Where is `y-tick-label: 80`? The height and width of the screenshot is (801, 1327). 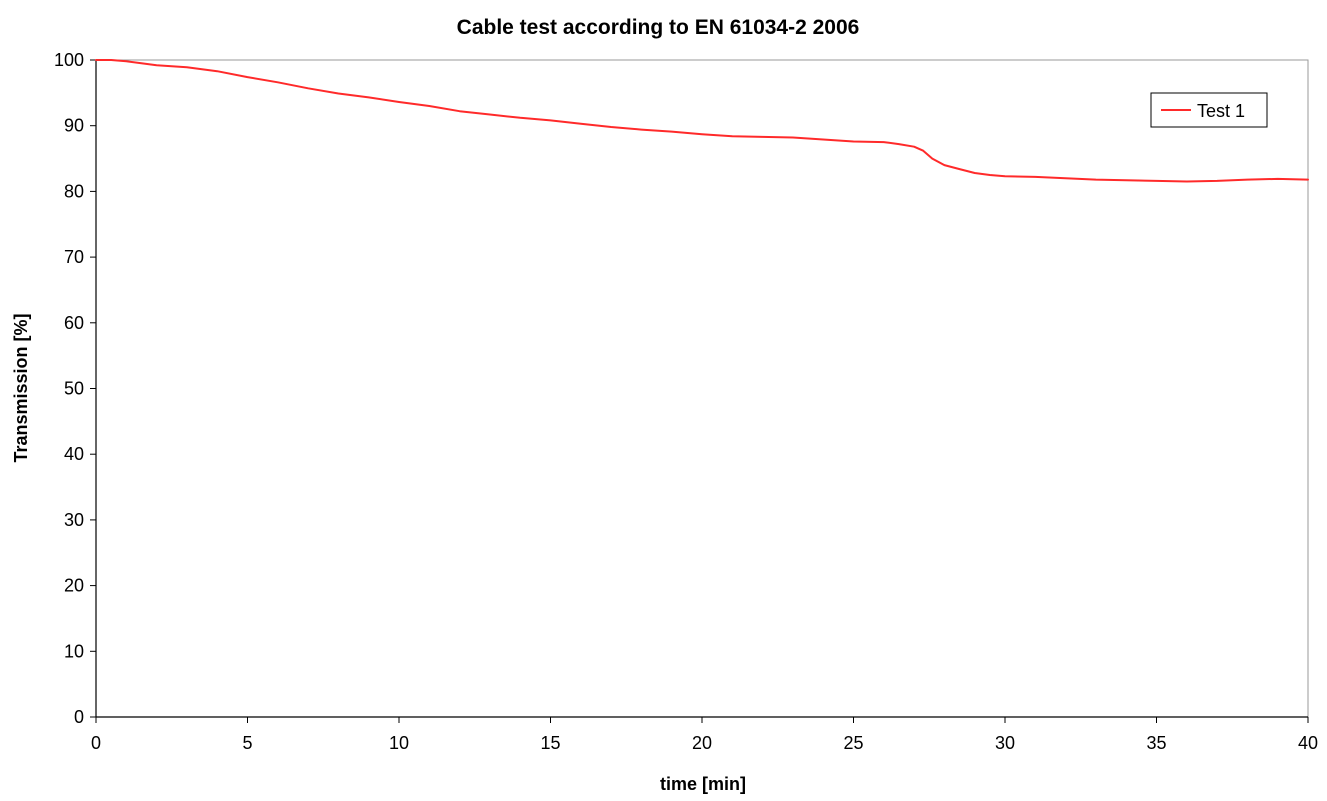 y-tick-label: 80 is located at coordinates (74, 191).